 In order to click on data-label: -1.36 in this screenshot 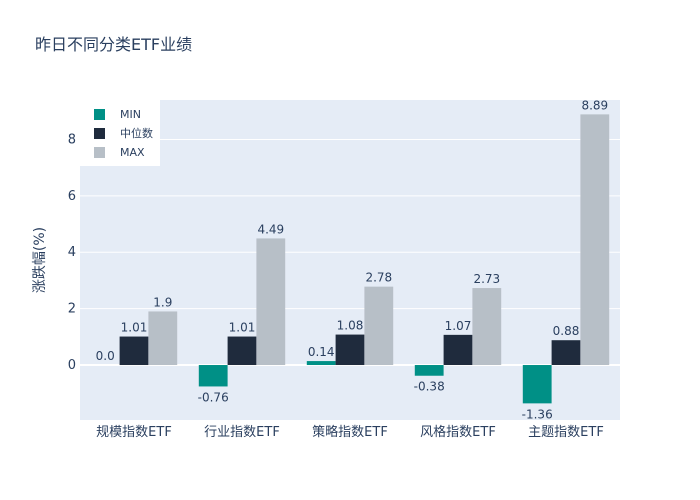, I will do `click(537, 414)`.